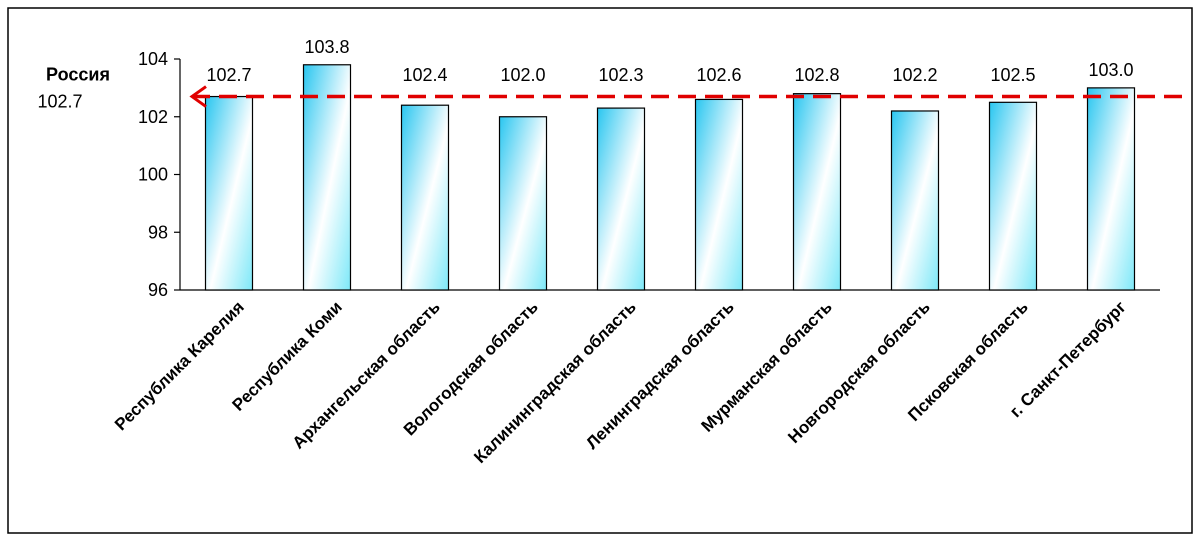 Image resolution: width=1200 pixels, height=536 pixels. What do you see at coordinates (228, 75) in the screenshot?
I see `data-label: 102.7` at bounding box center [228, 75].